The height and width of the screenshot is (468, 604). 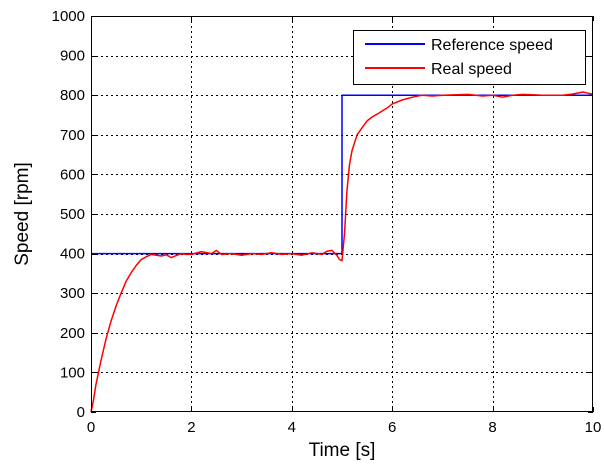 What do you see at coordinates (392, 427) in the screenshot?
I see `x-tick-label: 6` at bounding box center [392, 427].